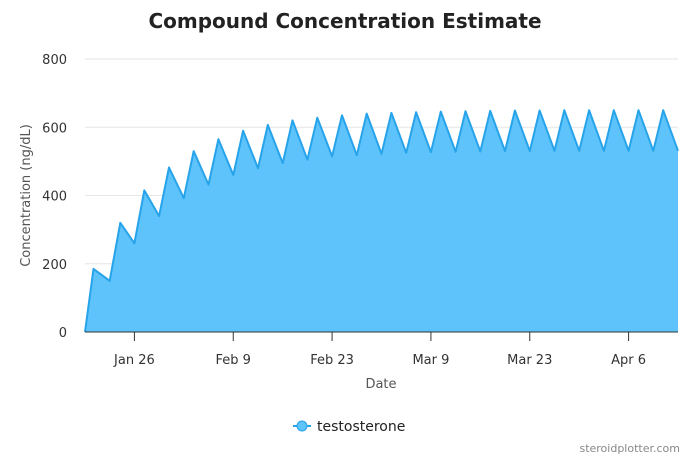  I want to click on y-axis-title: Concentration (ng/dL), so click(26, 195).